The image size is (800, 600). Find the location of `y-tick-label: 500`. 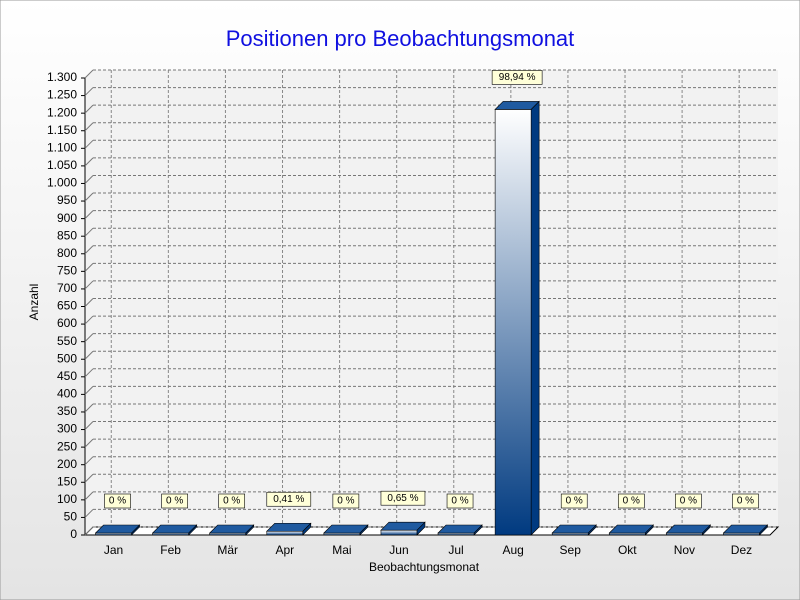

y-tick-label: 500 is located at coordinates (67, 358).